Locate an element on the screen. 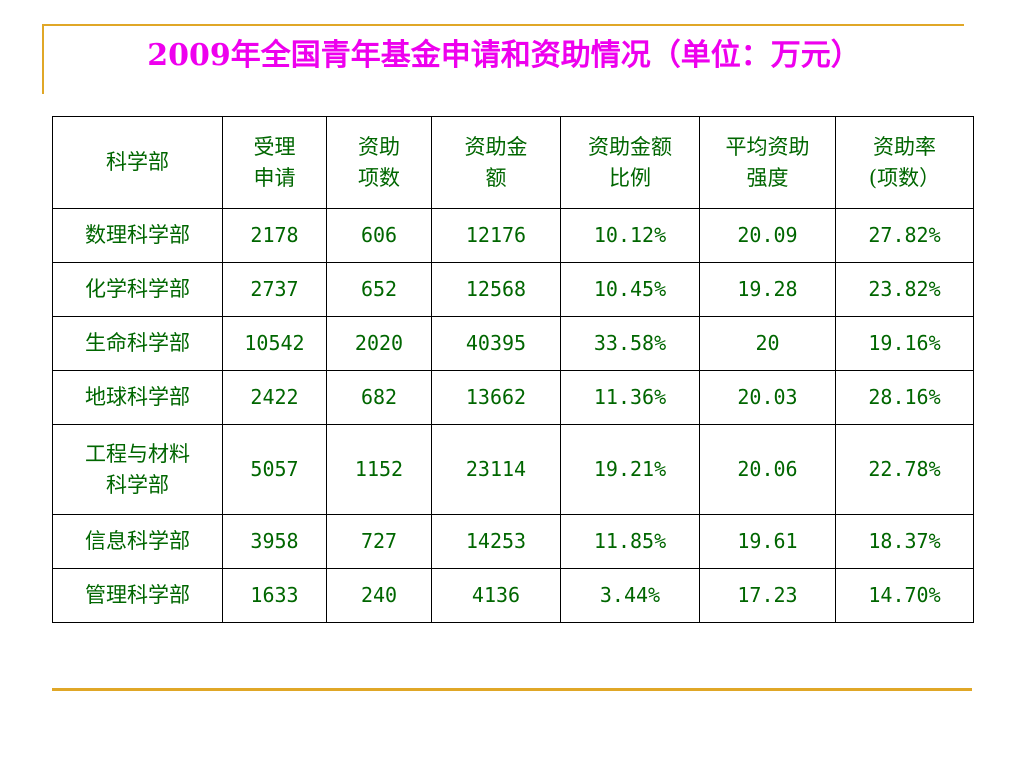  cell-average-intensity: 19.61 is located at coordinates (767, 541).